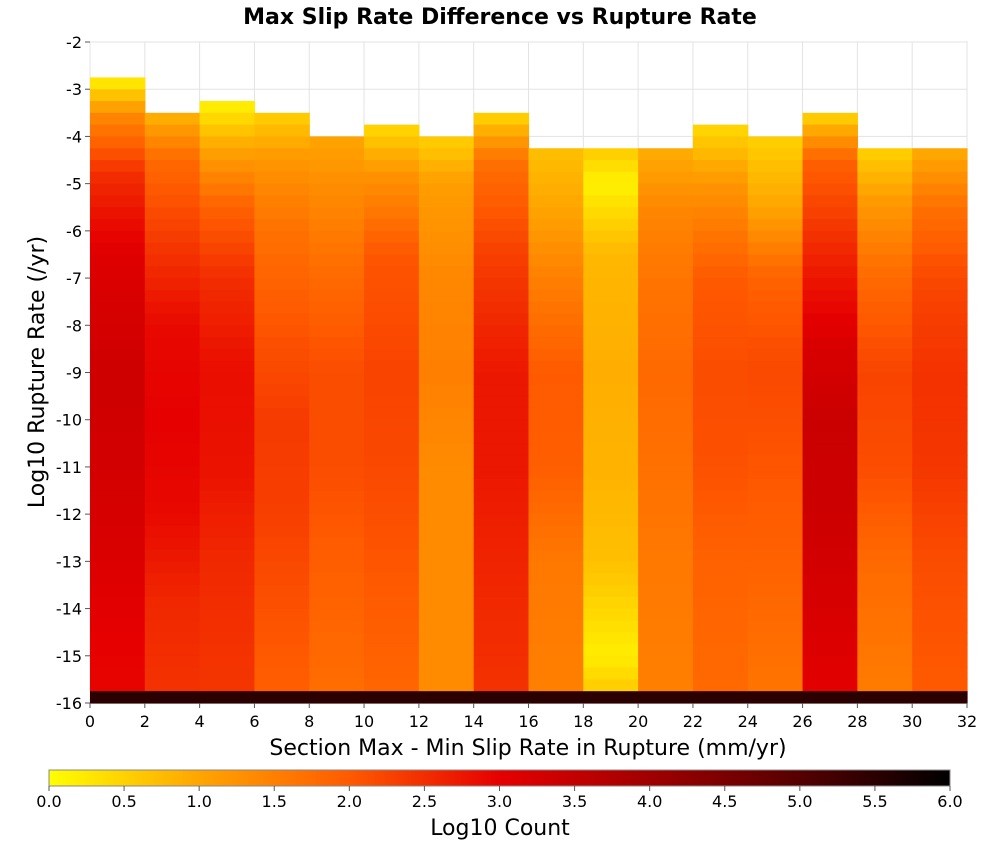 The image size is (1000, 850). What do you see at coordinates (967, 721) in the screenshot?
I see `x-tick-label: 32` at bounding box center [967, 721].